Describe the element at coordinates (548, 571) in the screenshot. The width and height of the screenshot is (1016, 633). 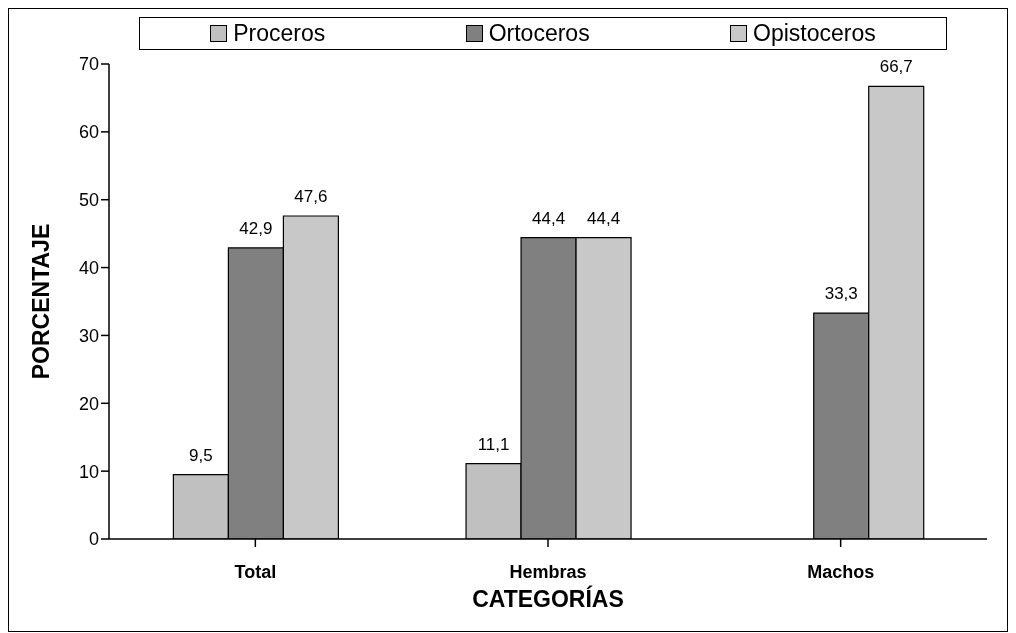
I see `x-tick-label: Hembras` at that location.